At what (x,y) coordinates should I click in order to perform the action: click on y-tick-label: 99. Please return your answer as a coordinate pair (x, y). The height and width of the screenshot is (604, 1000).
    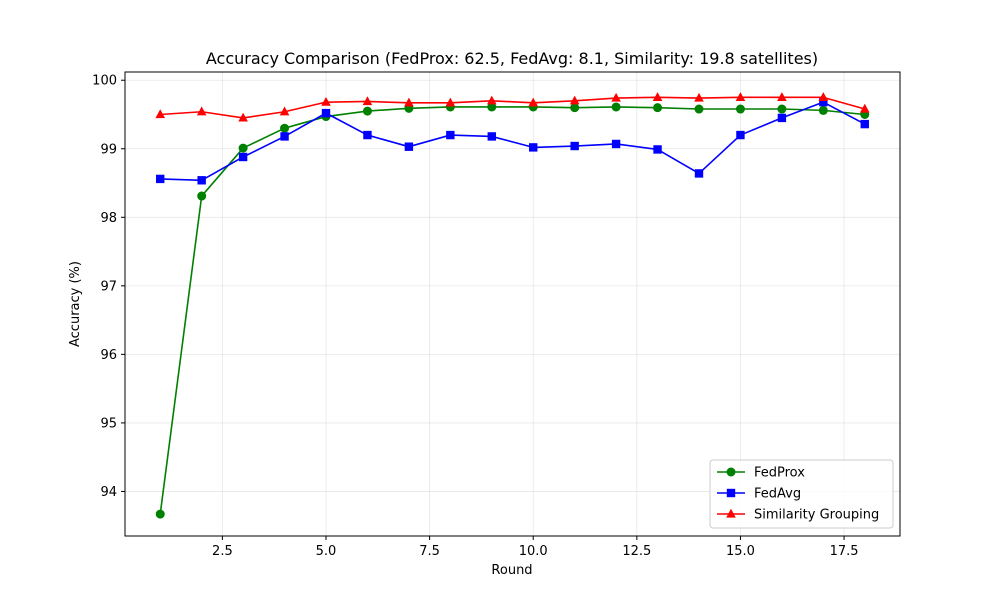
    Looking at the image, I should click on (108, 149).